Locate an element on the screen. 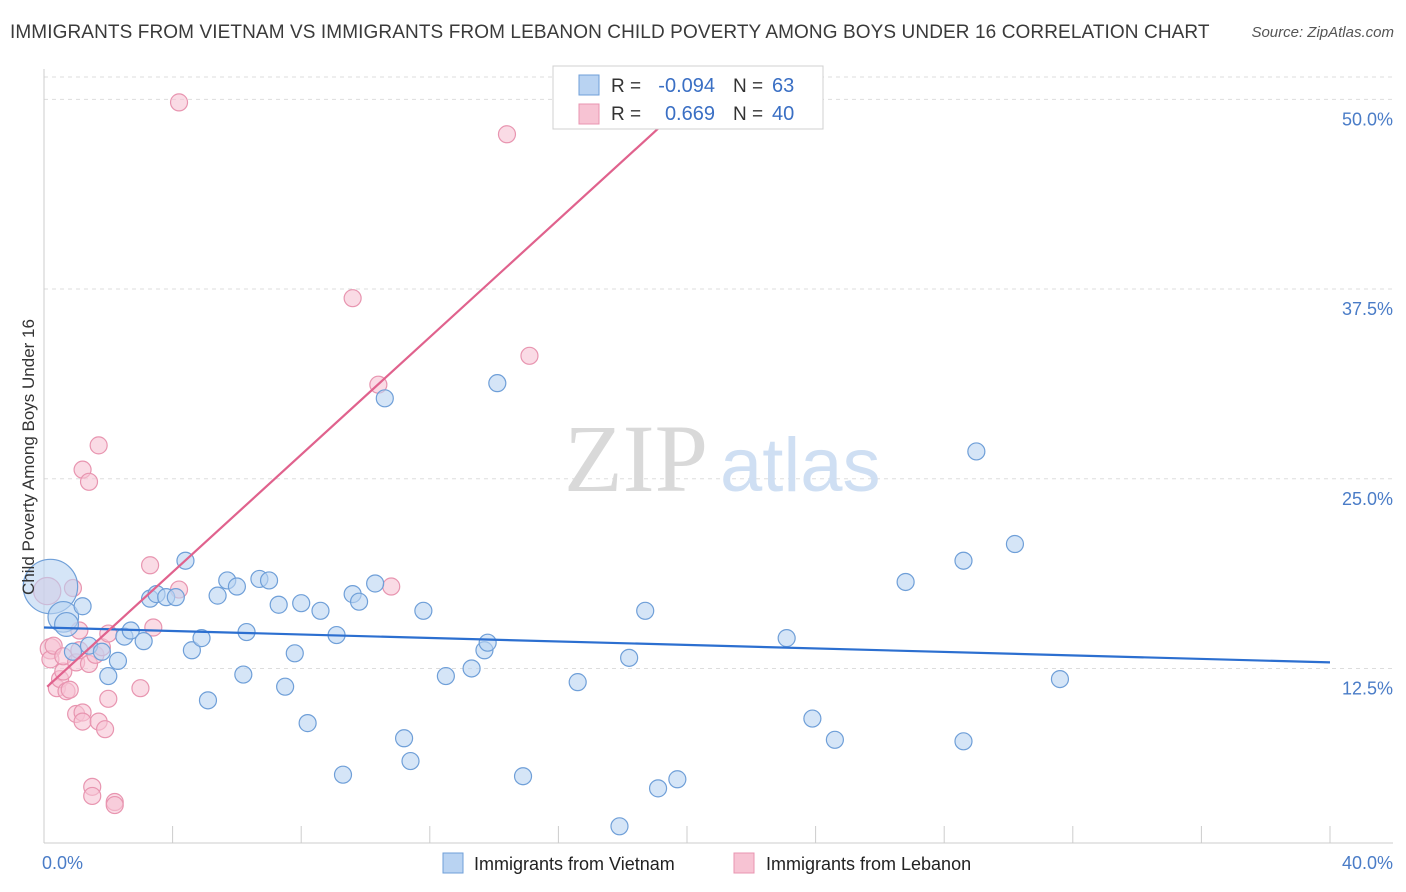 The image size is (1406, 892). y-tick-label-3: 50.0% is located at coordinates (1367, 119).